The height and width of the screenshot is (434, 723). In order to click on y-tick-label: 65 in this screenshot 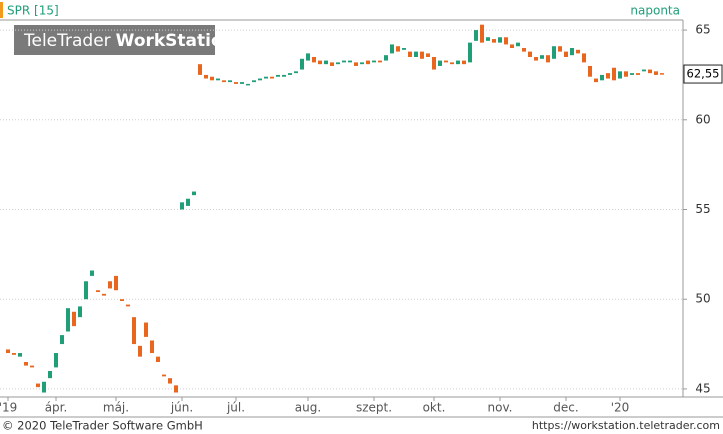, I will do `click(702, 30)`.